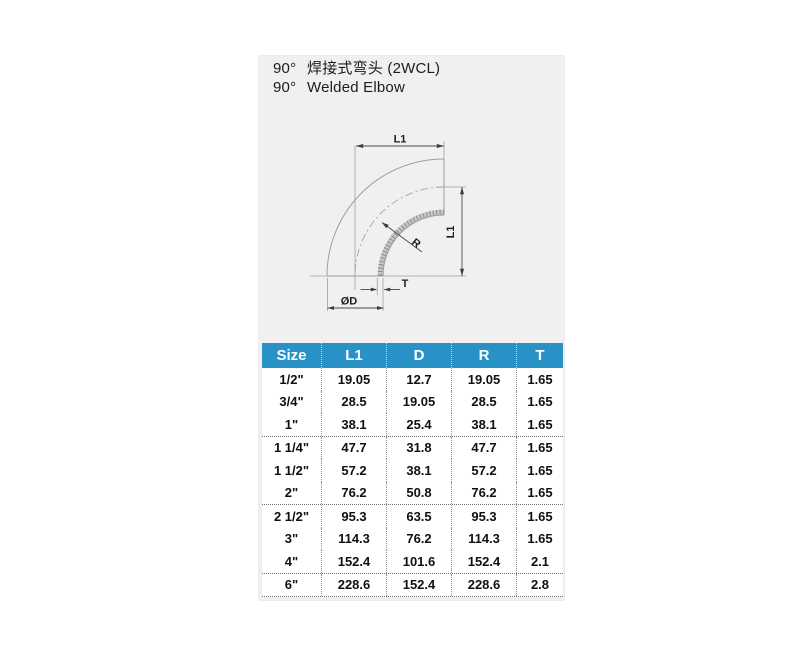 This screenshot has width=800, height=646. I want to click on label-l1-right: L1, so click(451, 232).